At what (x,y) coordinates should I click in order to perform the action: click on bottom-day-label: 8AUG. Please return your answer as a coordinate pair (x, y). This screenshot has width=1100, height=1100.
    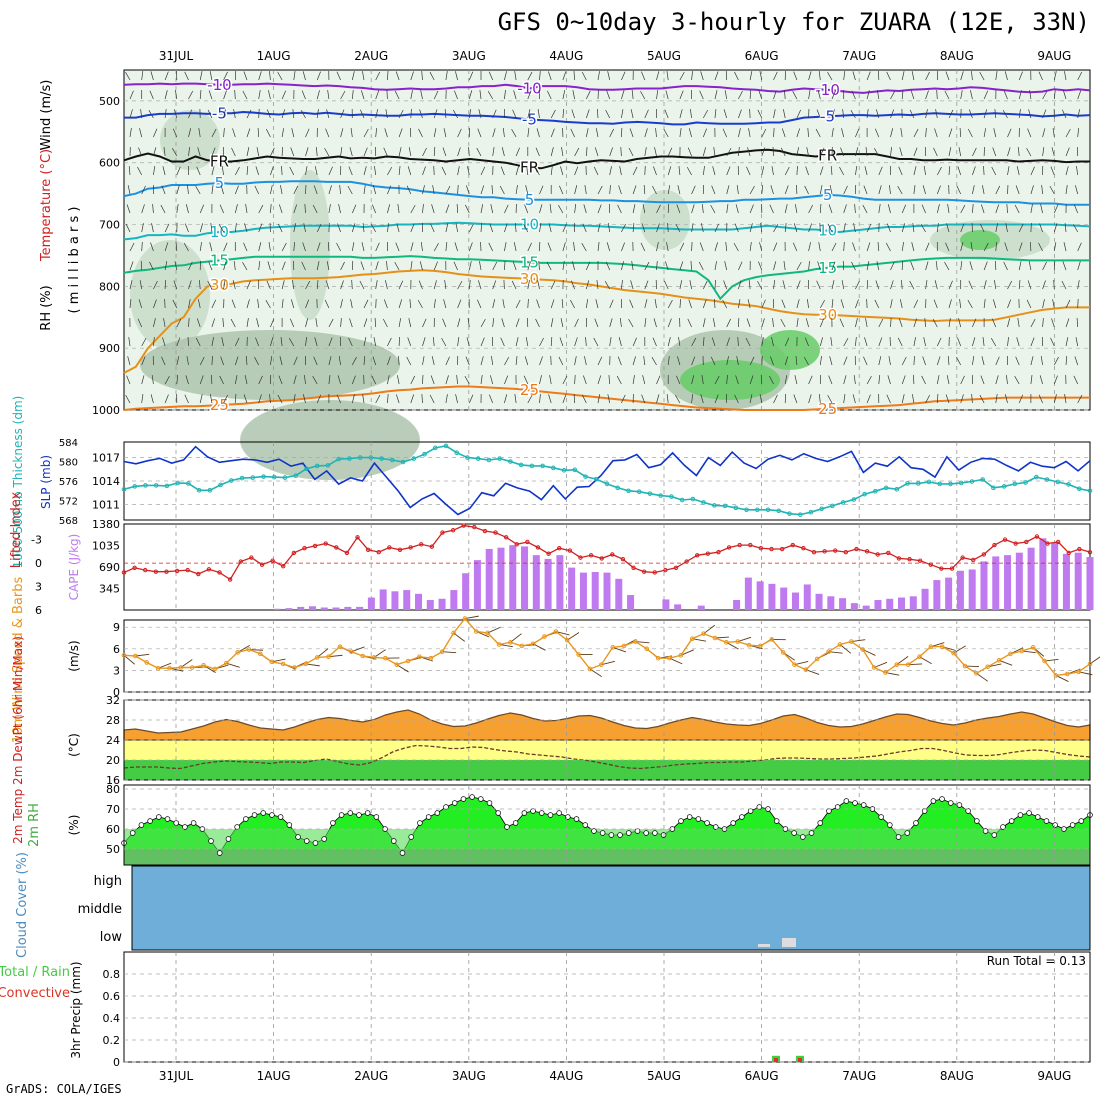
    Looking at the image, I should click on (957, 1076).